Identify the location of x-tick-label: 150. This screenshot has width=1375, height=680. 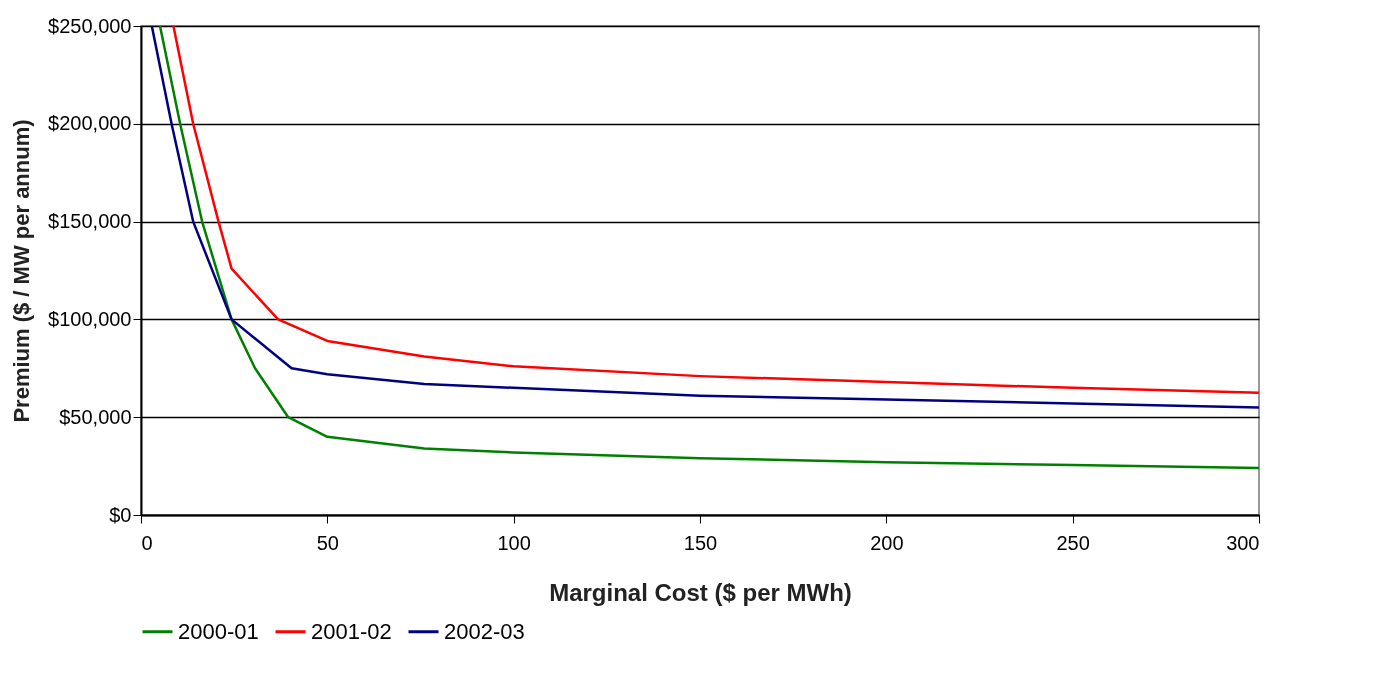
(700, 542).